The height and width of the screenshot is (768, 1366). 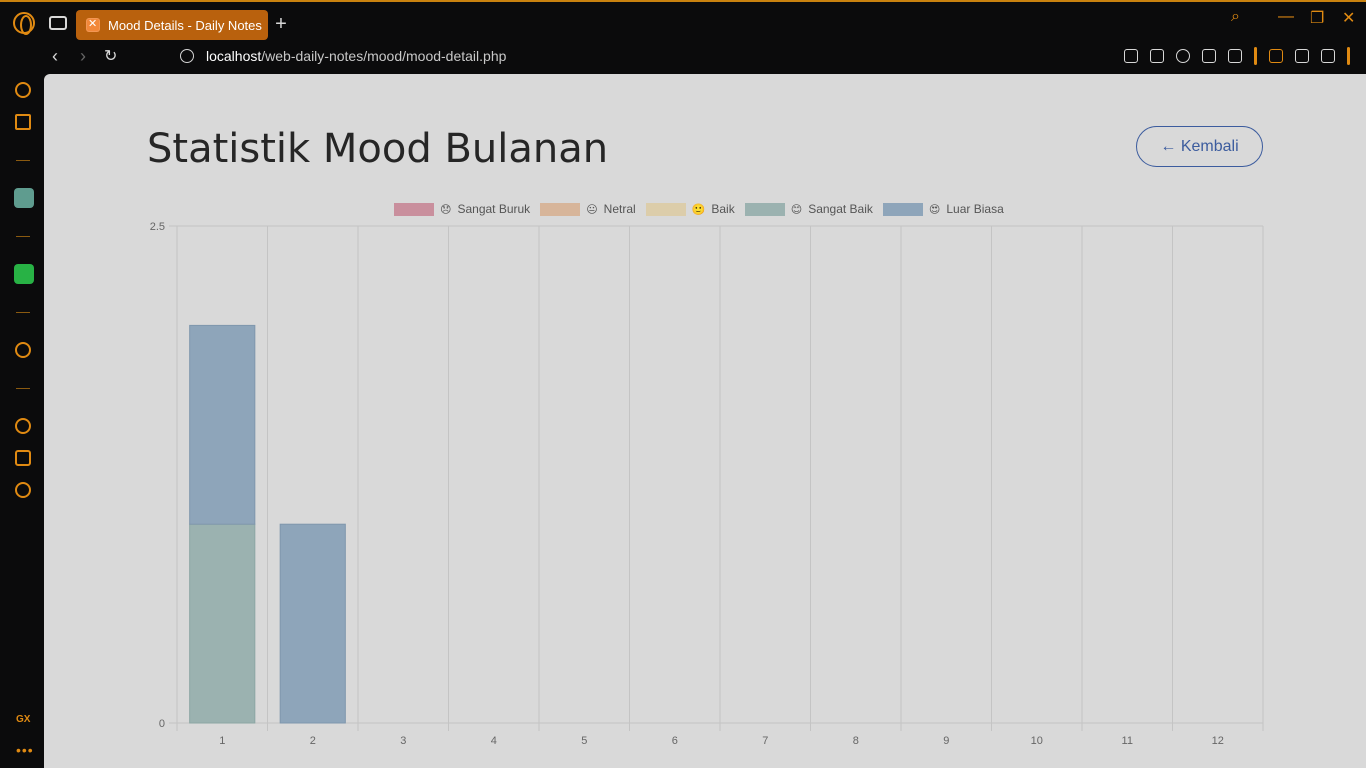 I want to click on gx-badge: GX, so click(x=23, y=719).